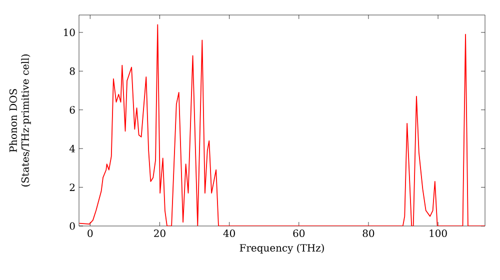 Image resolution: width=500 pixels, height=280 pixels. Describe the element at coordinates (72, 71) in the screenshot. I see `y-tick-label: 8` at that location.